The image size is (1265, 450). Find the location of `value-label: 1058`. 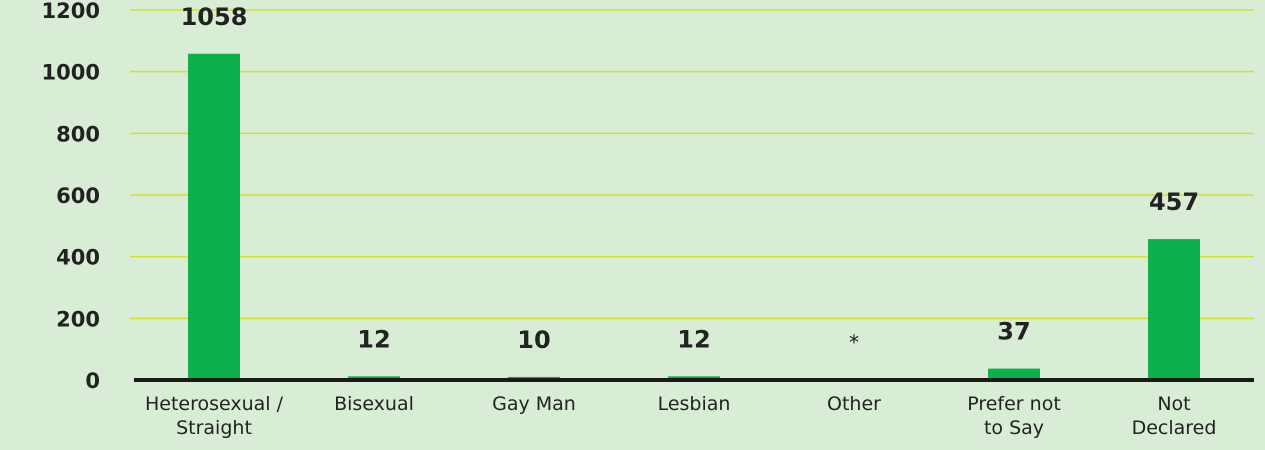

value-label: 1058 is located at coordinates (214, 17).